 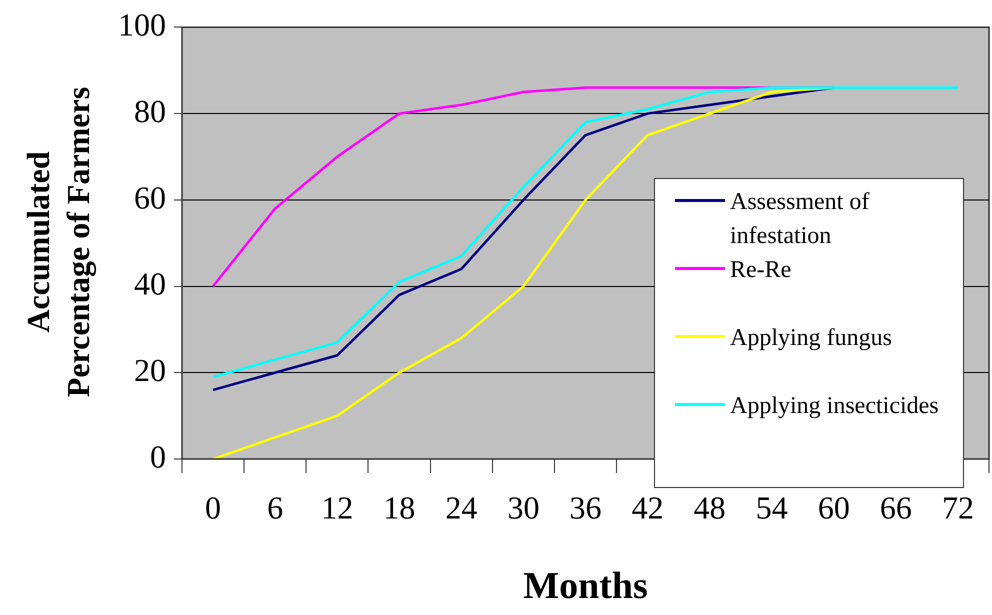 What do you see at coordinates (834, 508) in the screenshot?
I see `x-tick-label: 60` at bounding box center [834, 508].